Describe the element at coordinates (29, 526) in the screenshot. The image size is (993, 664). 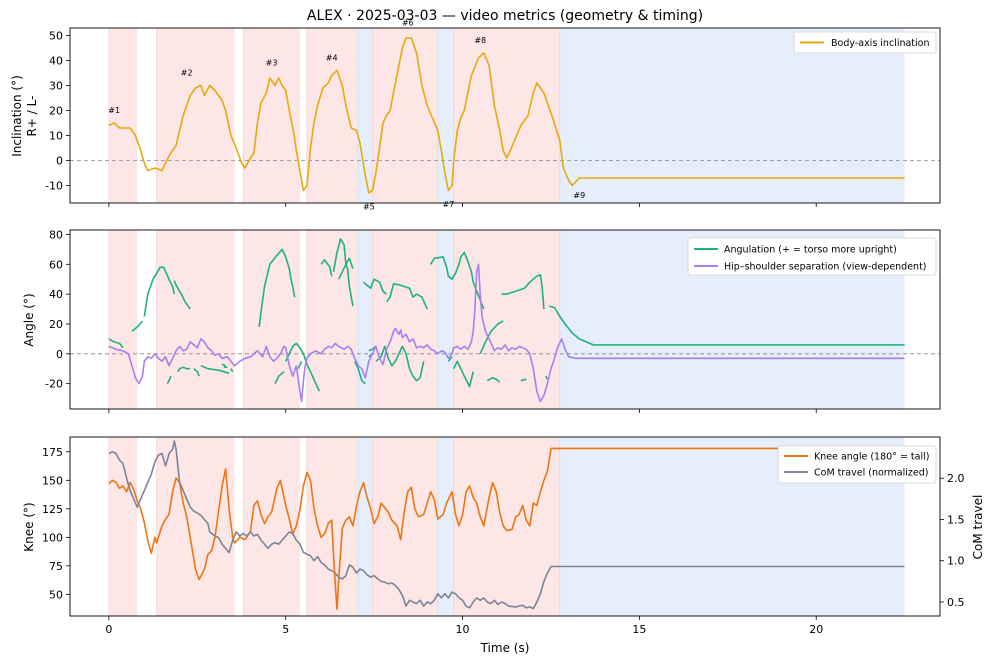
I see `knee-y-label: Knee (°)` at that location.